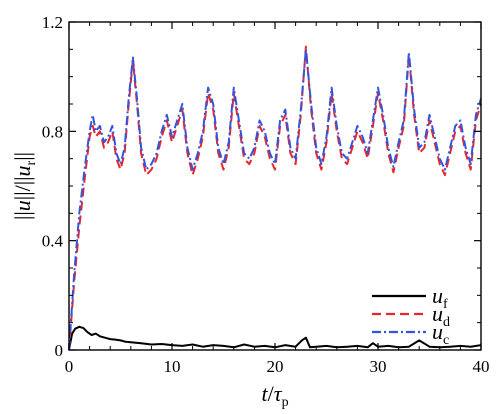 This screenshot has height=414, width=498. I want to click on x-axis-label: t/τp, so click(274, 395).